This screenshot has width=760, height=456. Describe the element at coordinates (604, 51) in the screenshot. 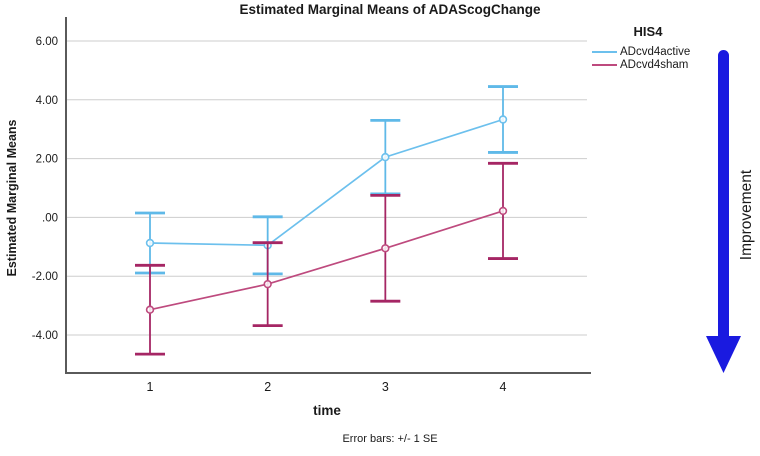

I see `active-line-swatch` at that location.